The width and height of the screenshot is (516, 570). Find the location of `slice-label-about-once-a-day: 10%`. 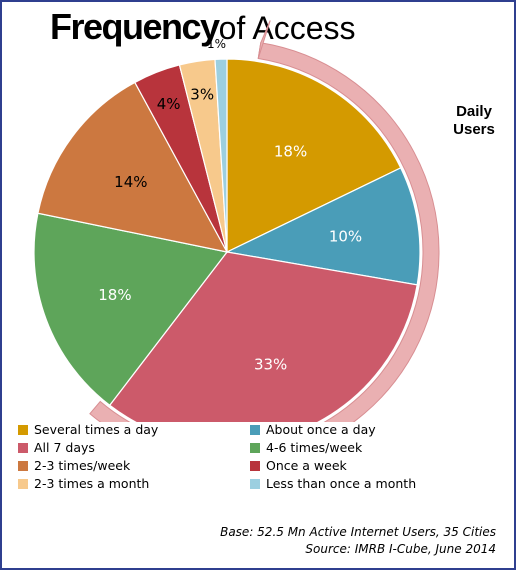

slice-label-about-once-a-day: 10% is located at coordinates (345, 236).